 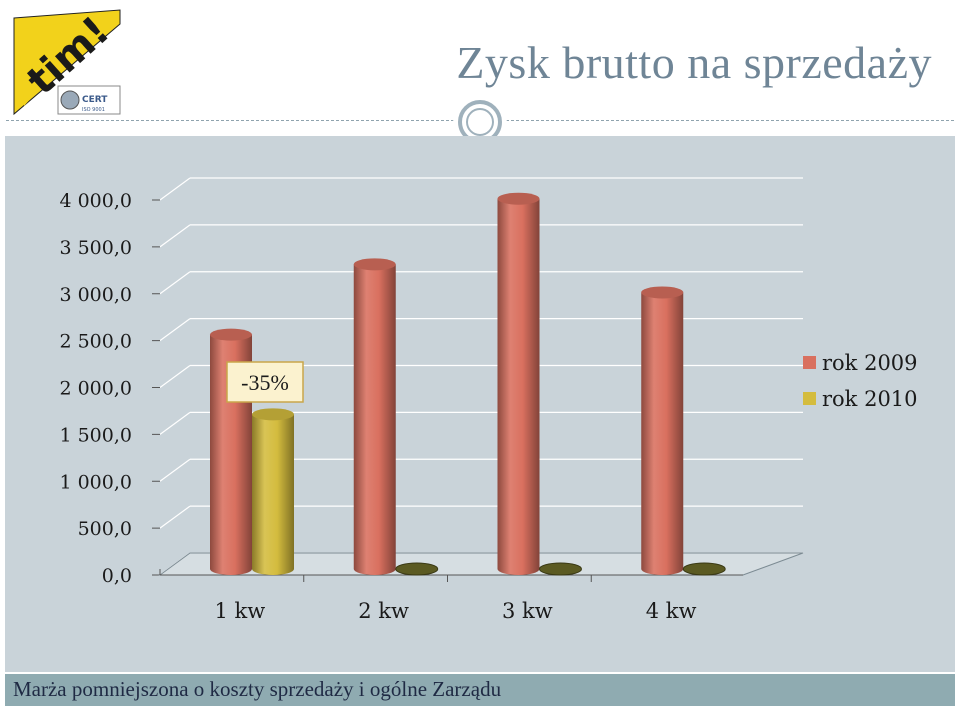 What do you see at coordinates (70, 100) in the screenshot?
I see `cert-seal-icon` at bounding box center [70, 100].